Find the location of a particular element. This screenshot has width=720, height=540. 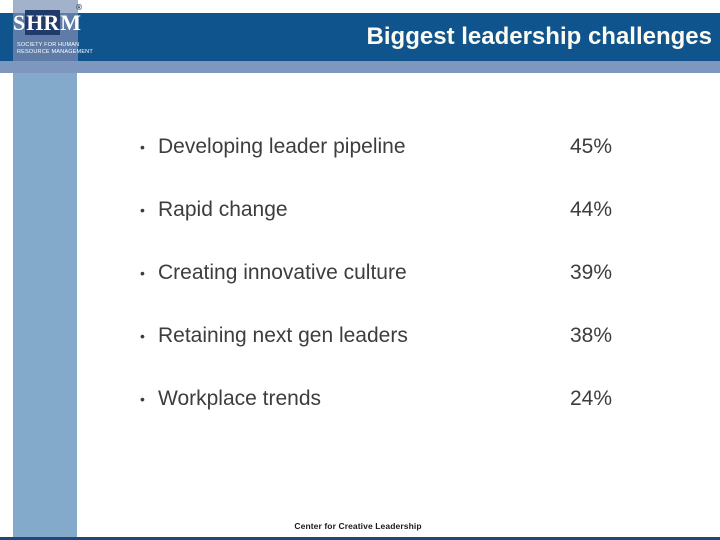

item-value: 44% is located at coordinates (590, 209).